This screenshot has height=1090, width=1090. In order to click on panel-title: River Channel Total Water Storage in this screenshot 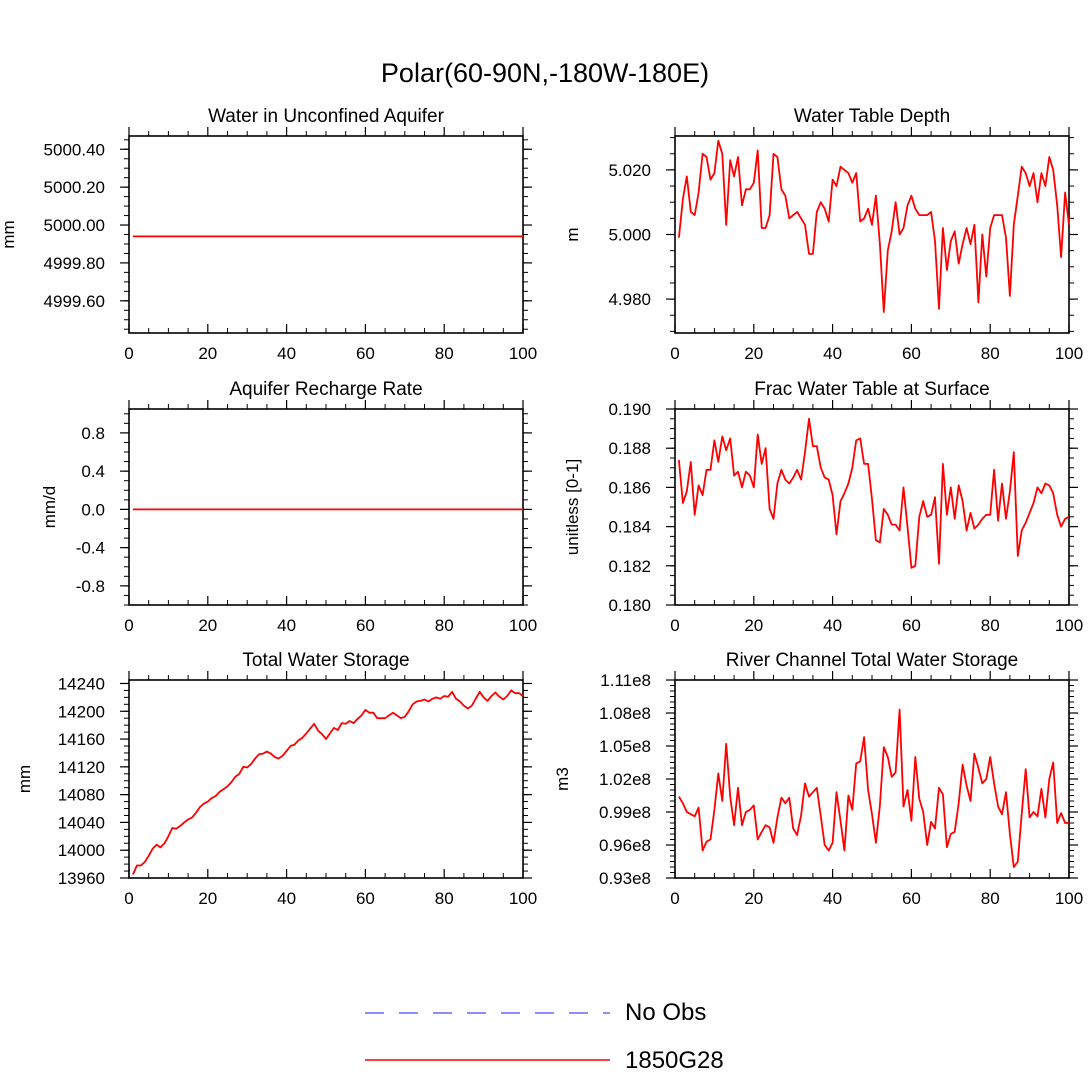, I will do `click(872, 660)`.